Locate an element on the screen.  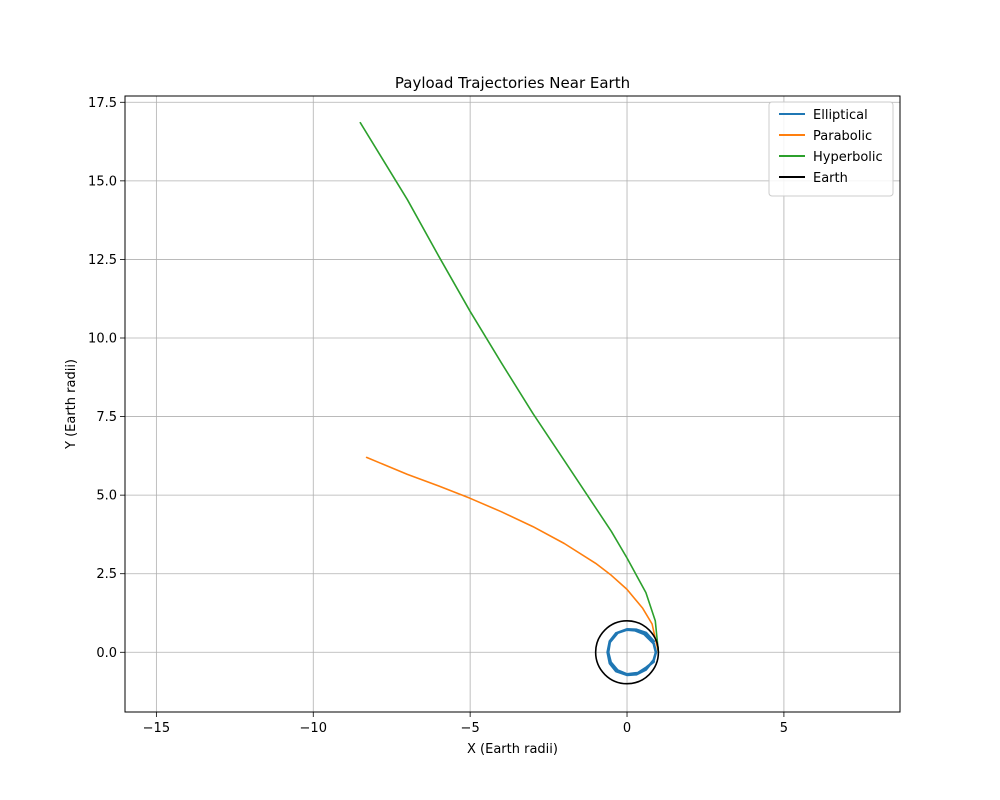
y-tick-label: 15.0 is located at coordinates (102, 181).